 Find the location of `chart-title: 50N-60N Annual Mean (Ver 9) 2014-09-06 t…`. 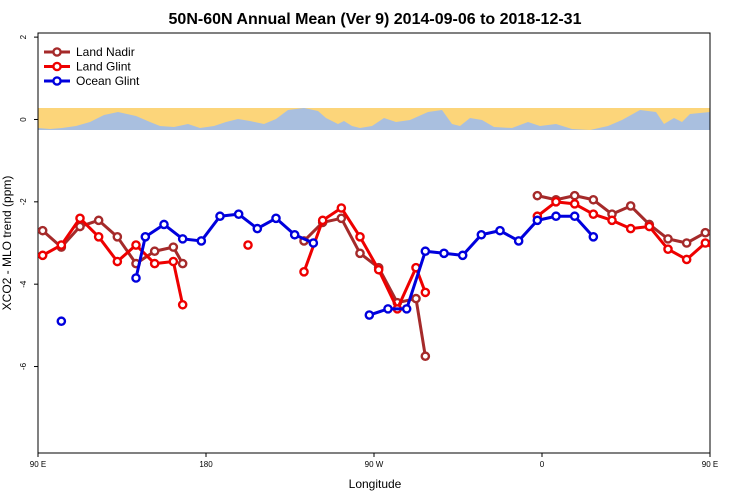

chart-title: 50N-60N Annual Mean (Ver 9) 2014-09-06 t… is located at coordinates (375, 19).